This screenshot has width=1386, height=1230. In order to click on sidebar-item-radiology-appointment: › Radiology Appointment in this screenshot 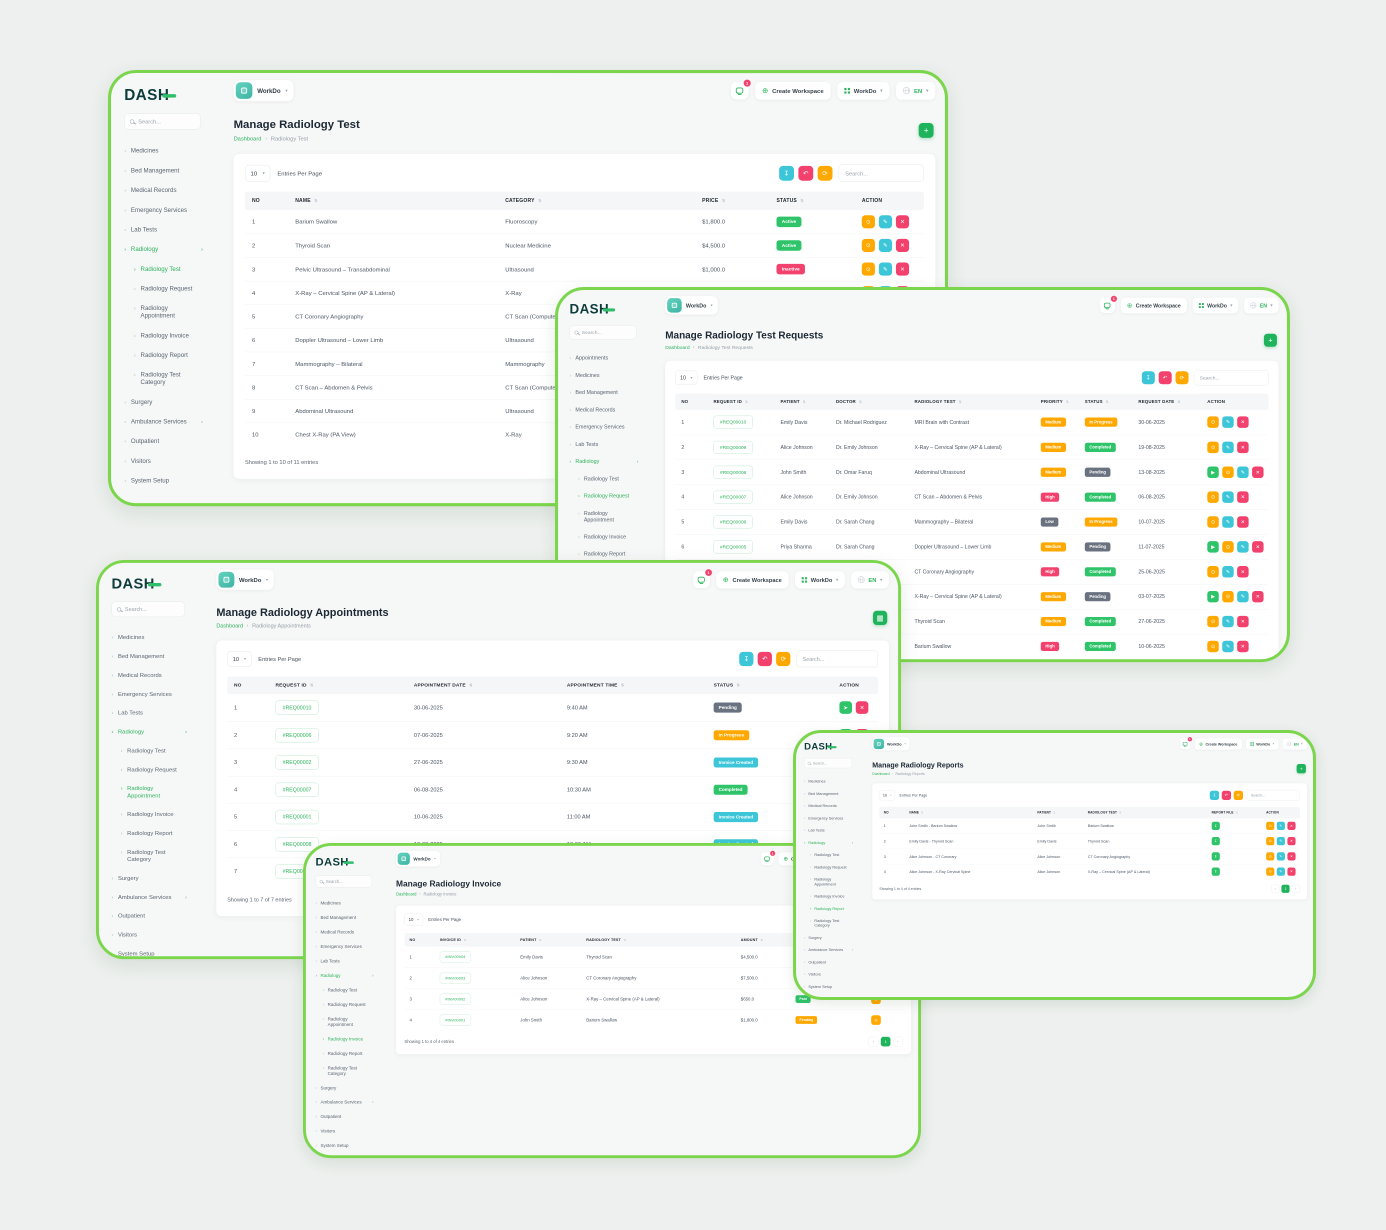, I will do `click(345, 1022)`.